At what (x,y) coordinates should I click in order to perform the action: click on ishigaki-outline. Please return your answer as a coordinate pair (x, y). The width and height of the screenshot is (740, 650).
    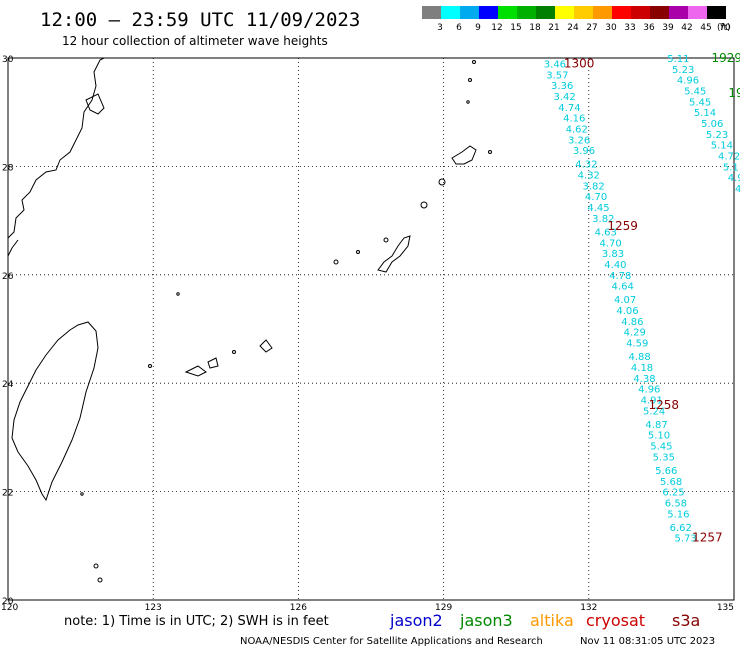
    Looking at the image, I should click on (195, 371).